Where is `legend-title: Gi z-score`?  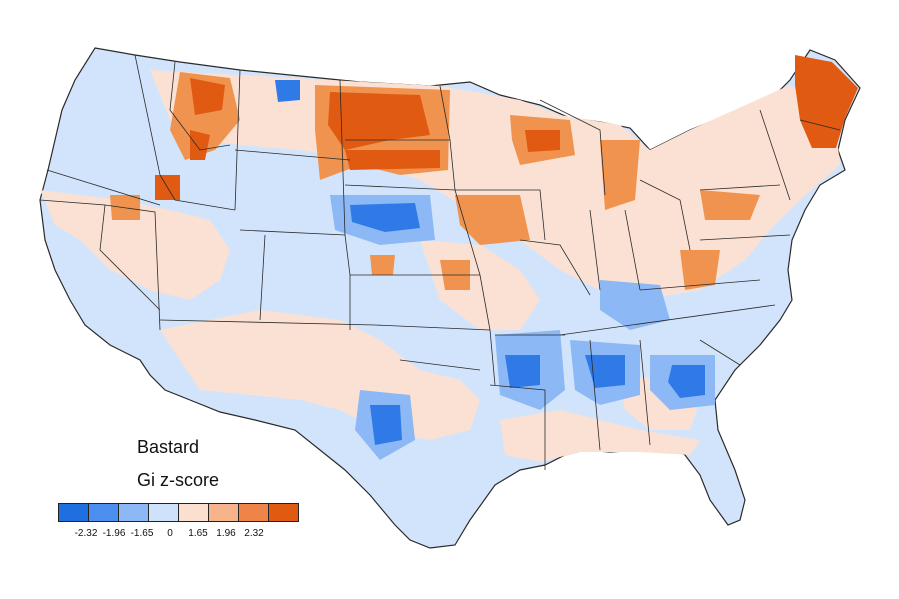
legend-title: Gi z-score is located at coordinates (178, 480).